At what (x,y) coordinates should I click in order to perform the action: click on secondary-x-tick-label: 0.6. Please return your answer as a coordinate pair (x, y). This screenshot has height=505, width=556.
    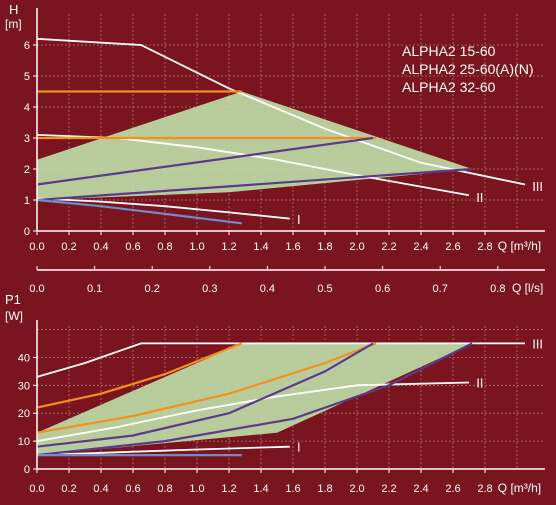
    Looking at the image, I should click on (382, 289).